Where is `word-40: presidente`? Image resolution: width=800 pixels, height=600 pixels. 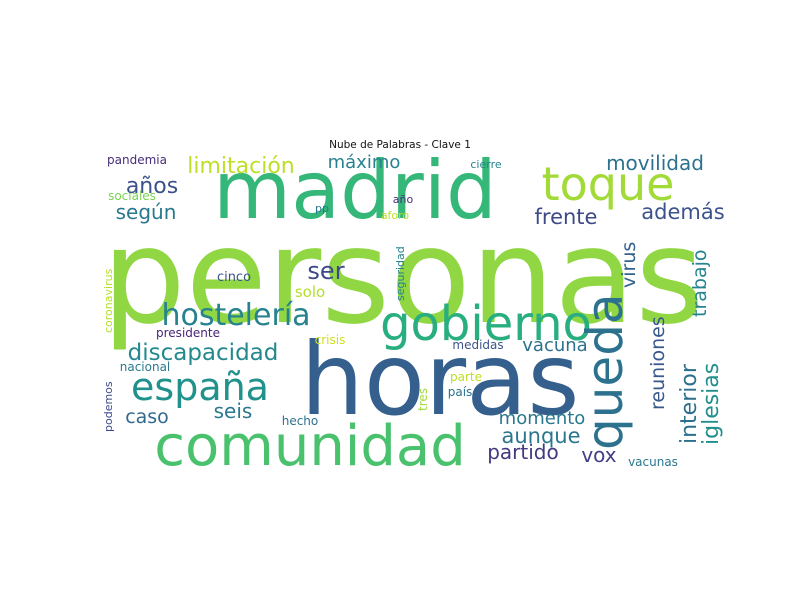
word-40: presidente is located at coordinates (188, 333).